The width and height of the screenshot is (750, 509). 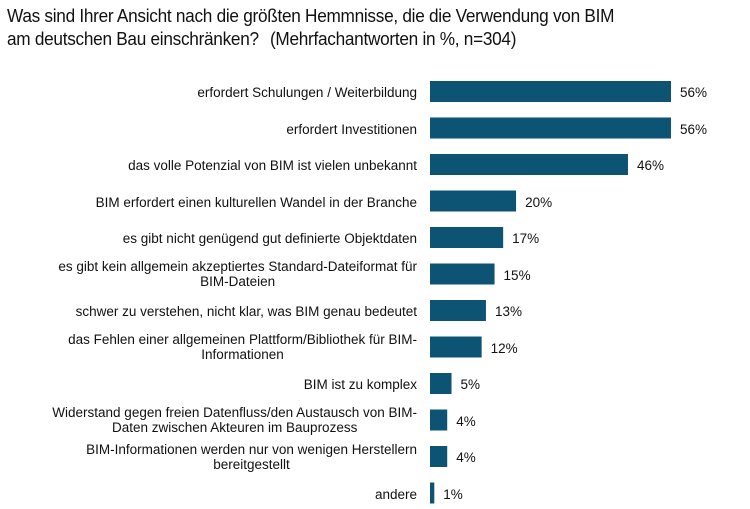 What do you see at coordinates (470, 384) in the screenshot?
I see `value-label: 5%` at bounding box center [470, 384].